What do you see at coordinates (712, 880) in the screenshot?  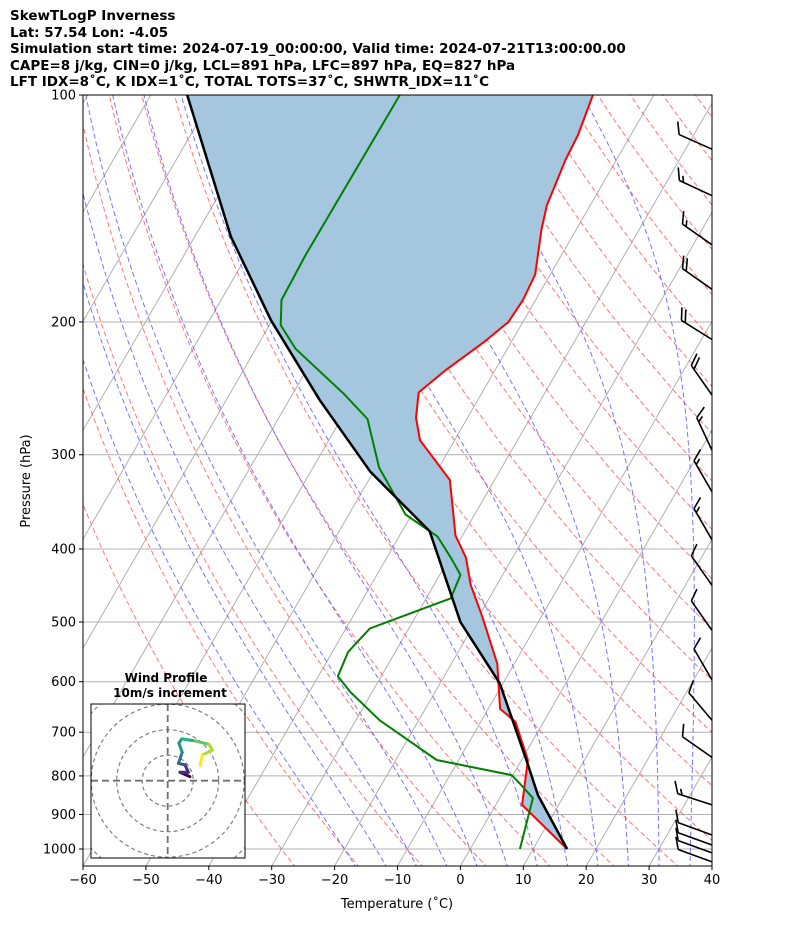 I see `x-tick-label: 40` at bounding box center [712, 880].